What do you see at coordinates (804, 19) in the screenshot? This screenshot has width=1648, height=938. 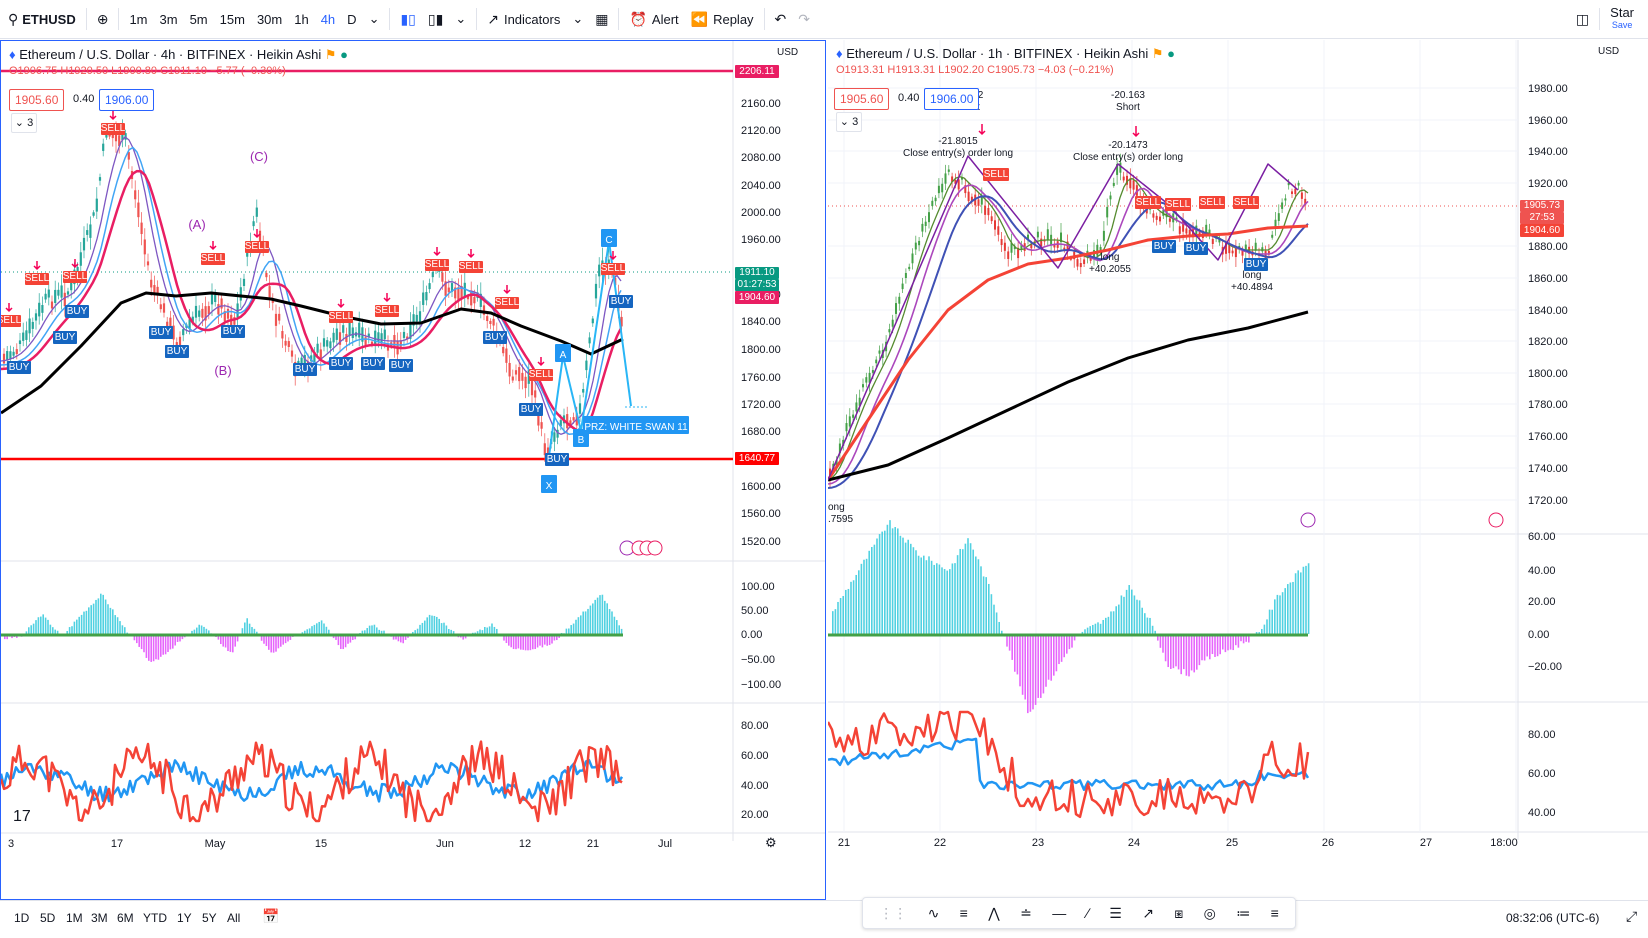 I see `redo-button: ↷` at bounding box center [804, 19].